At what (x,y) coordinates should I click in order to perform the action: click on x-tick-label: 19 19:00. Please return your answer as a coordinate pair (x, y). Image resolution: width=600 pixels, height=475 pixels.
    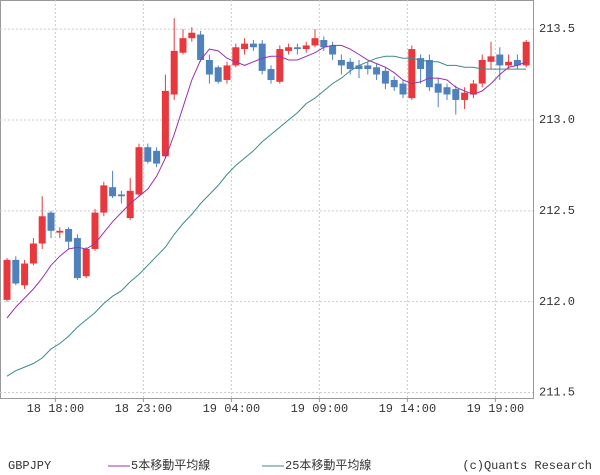
    Looking at the image, I should click on (496, 409).